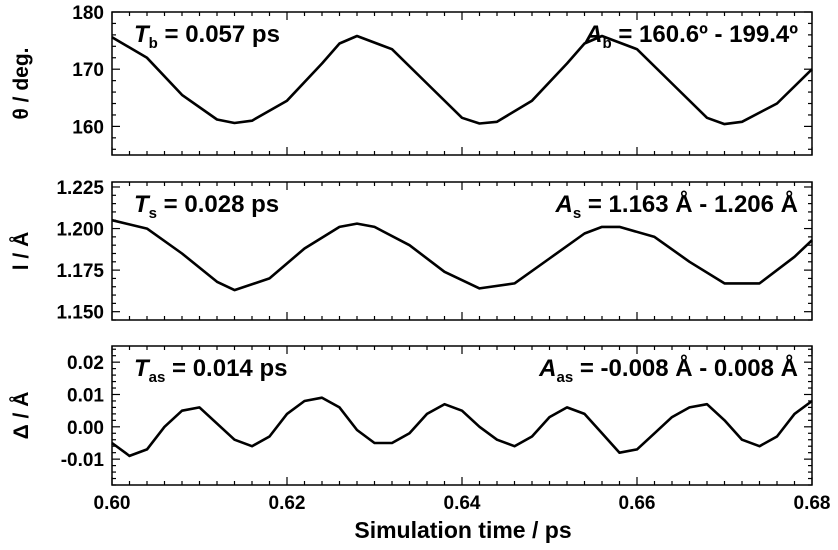 Image resolution: width=838 pixels, height=550 pixels. I want to click on y-axis-label: l / Å, so click(21, 251).